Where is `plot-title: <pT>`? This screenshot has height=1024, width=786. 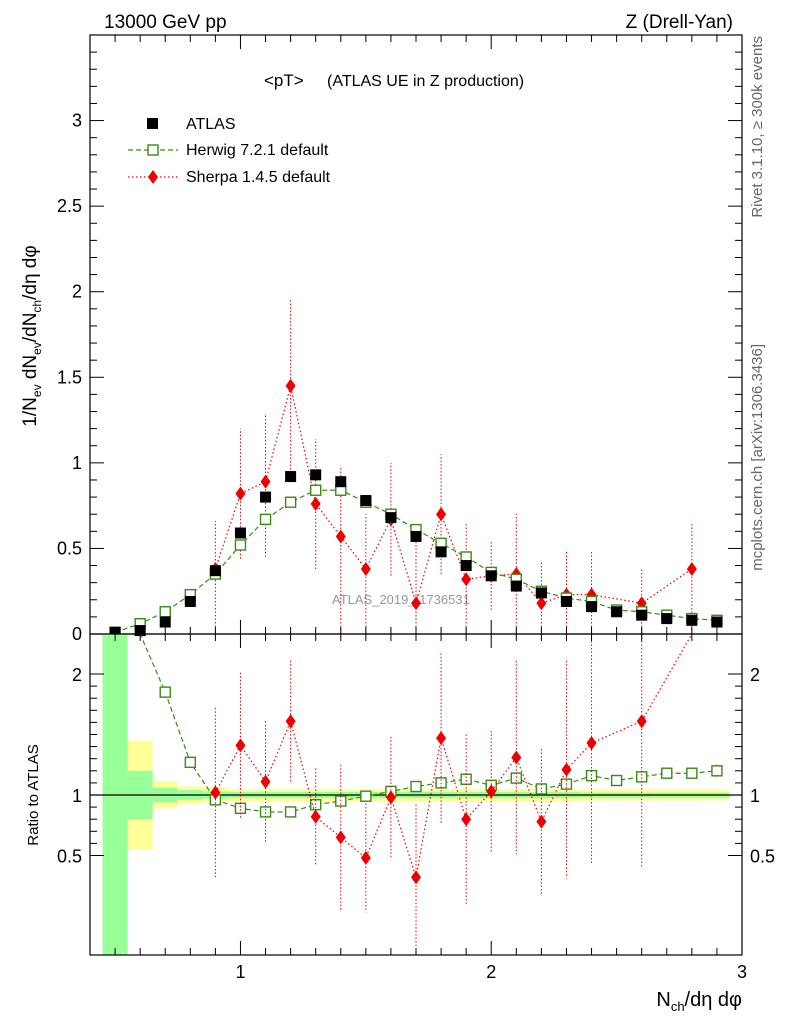
plot-title: <pT> is located at coordinates (284, 80).